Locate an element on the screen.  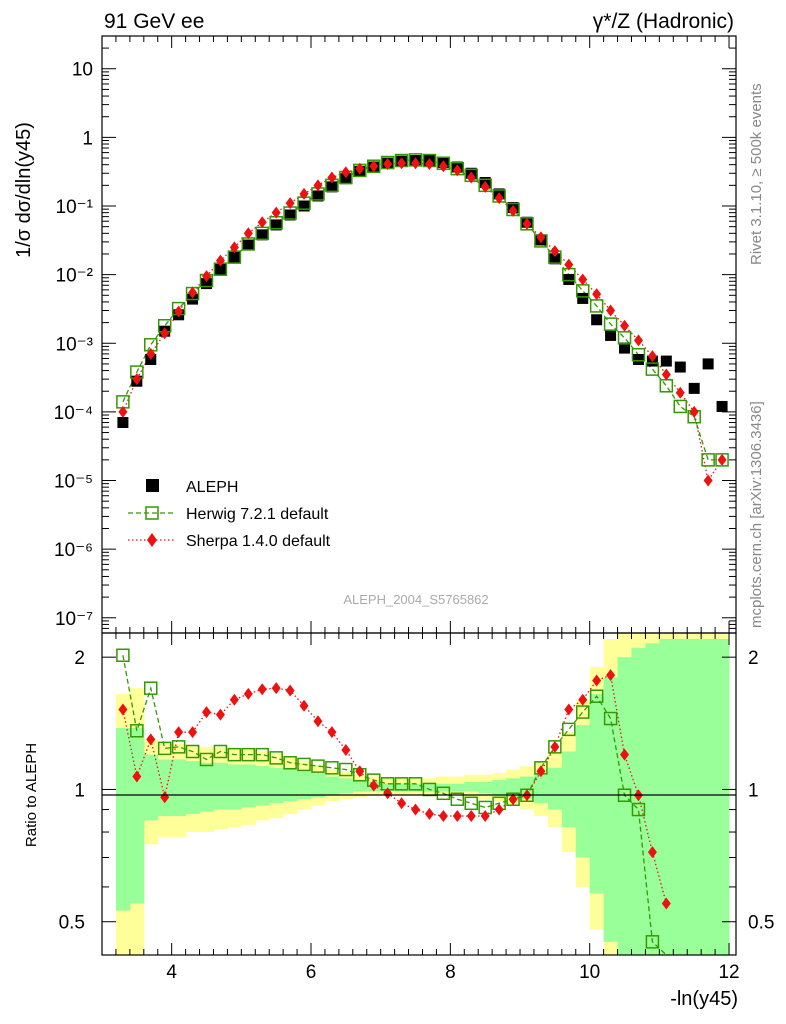
main-y-tick-label: 10 is located at coordinates (82, 70).